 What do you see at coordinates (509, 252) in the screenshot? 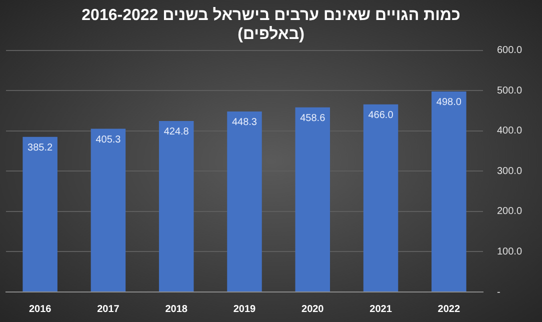
I see `y-tick-label: 100.0` at bounding box center [509, 252].